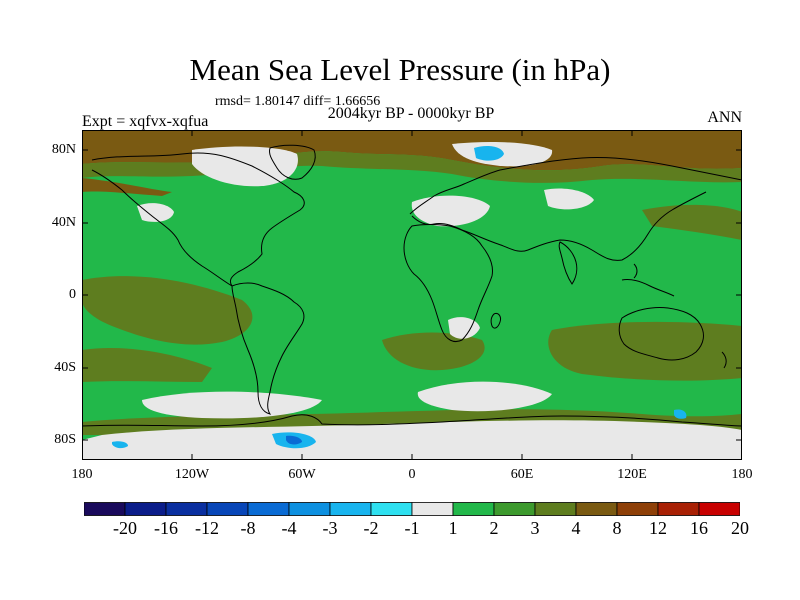  Describe the element at coordinates (207, 528) in the screenshot. I see `colorbar-label: -12` at that location.